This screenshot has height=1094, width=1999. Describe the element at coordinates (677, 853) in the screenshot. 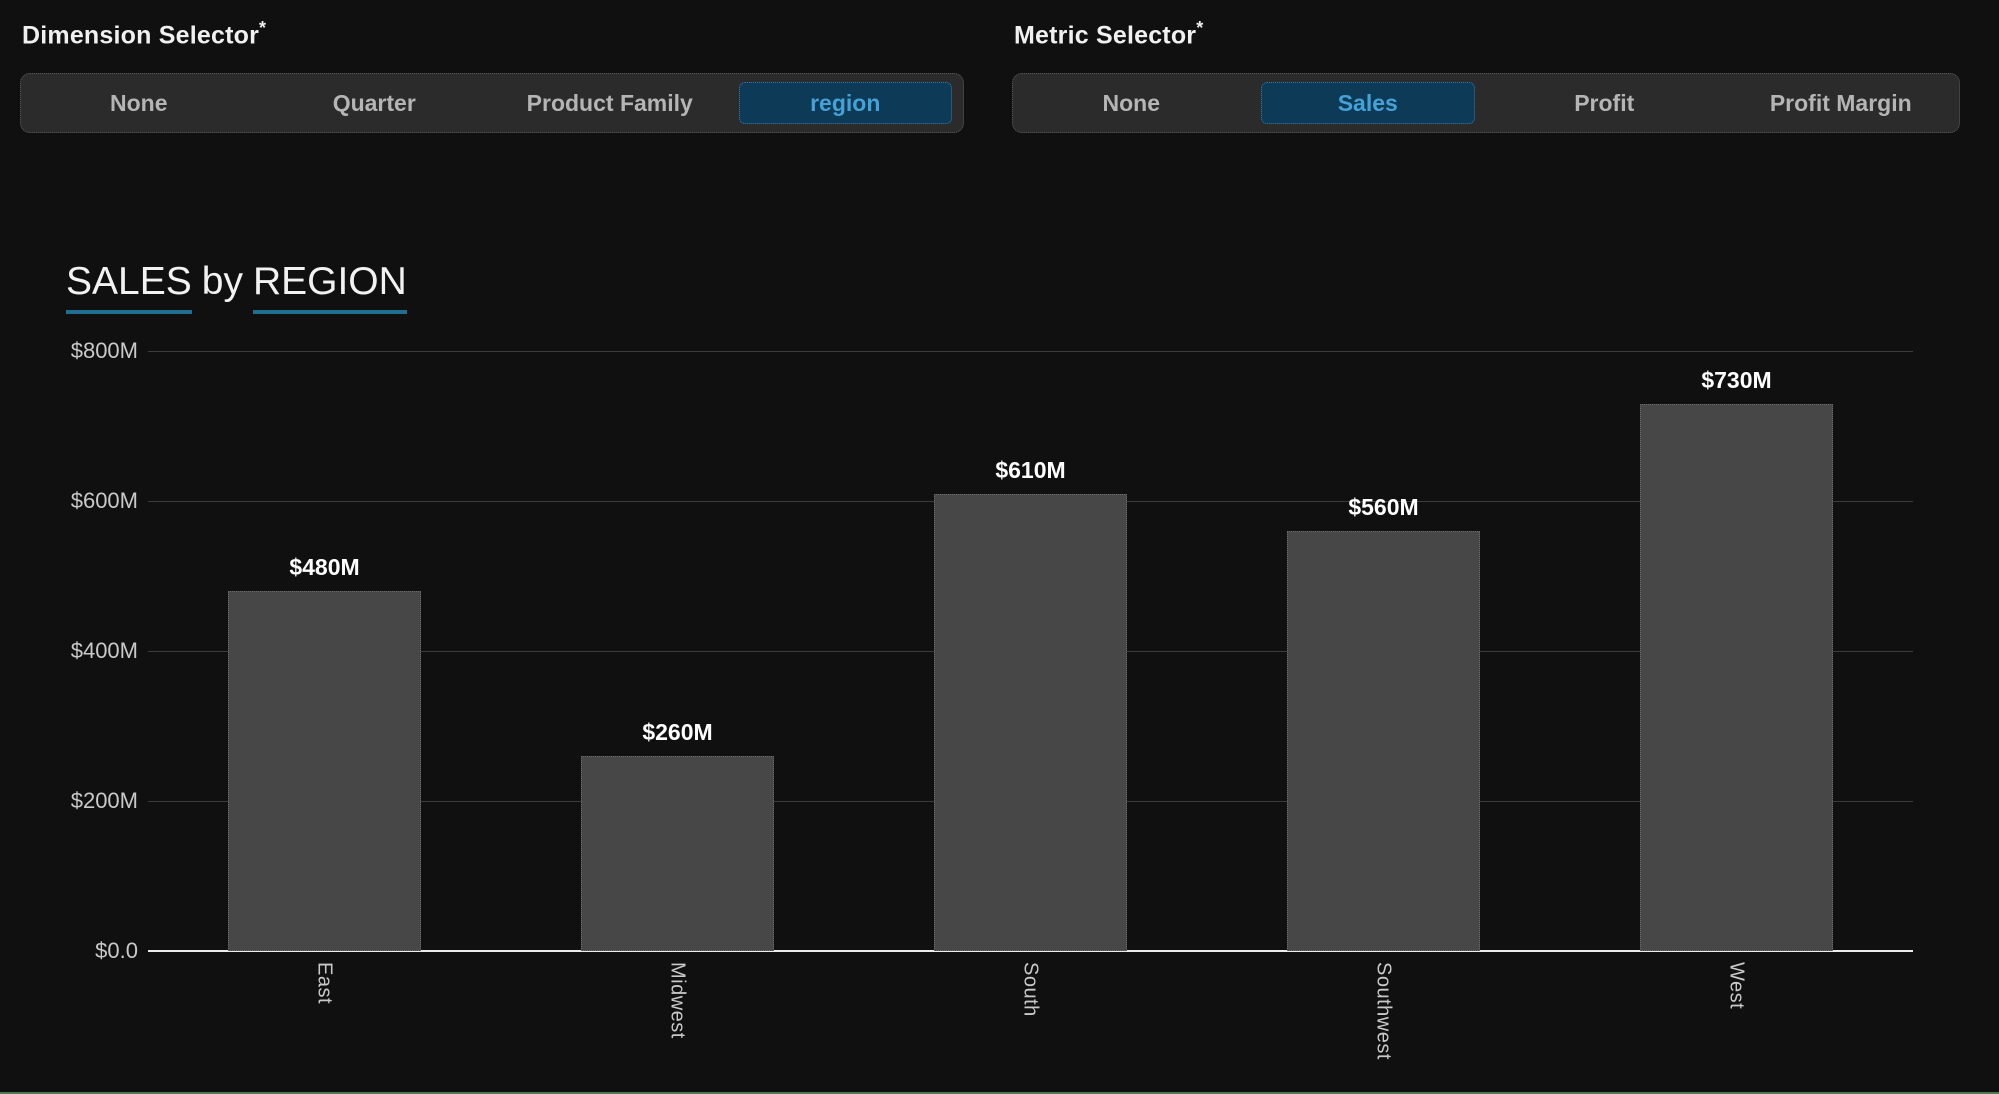

I see `bar-midwest` at that location.